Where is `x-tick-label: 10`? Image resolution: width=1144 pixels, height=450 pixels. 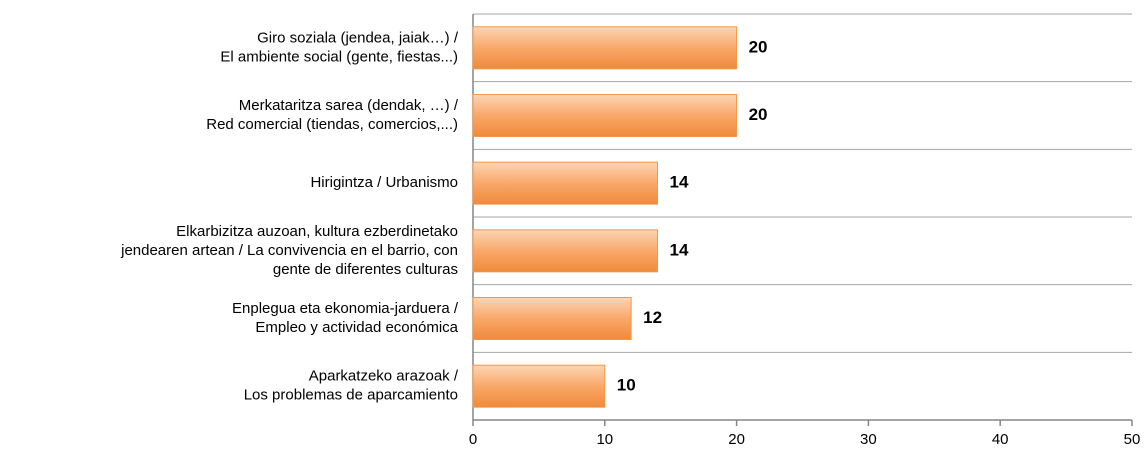 x-tick-label: 10 is located at coordinates (604, 439).